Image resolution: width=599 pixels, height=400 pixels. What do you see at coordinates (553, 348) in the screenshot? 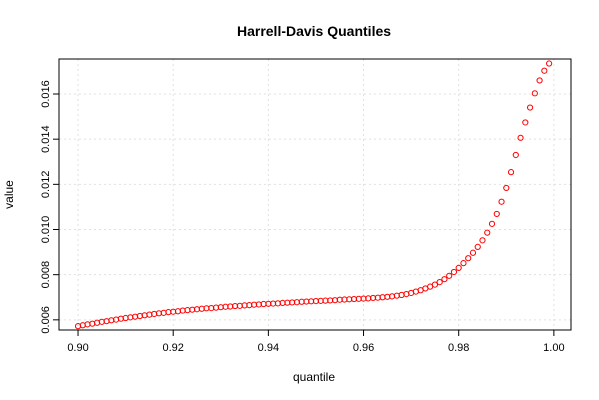
I see `x-tick-label: 1.00` at bounding box center [553, 348].